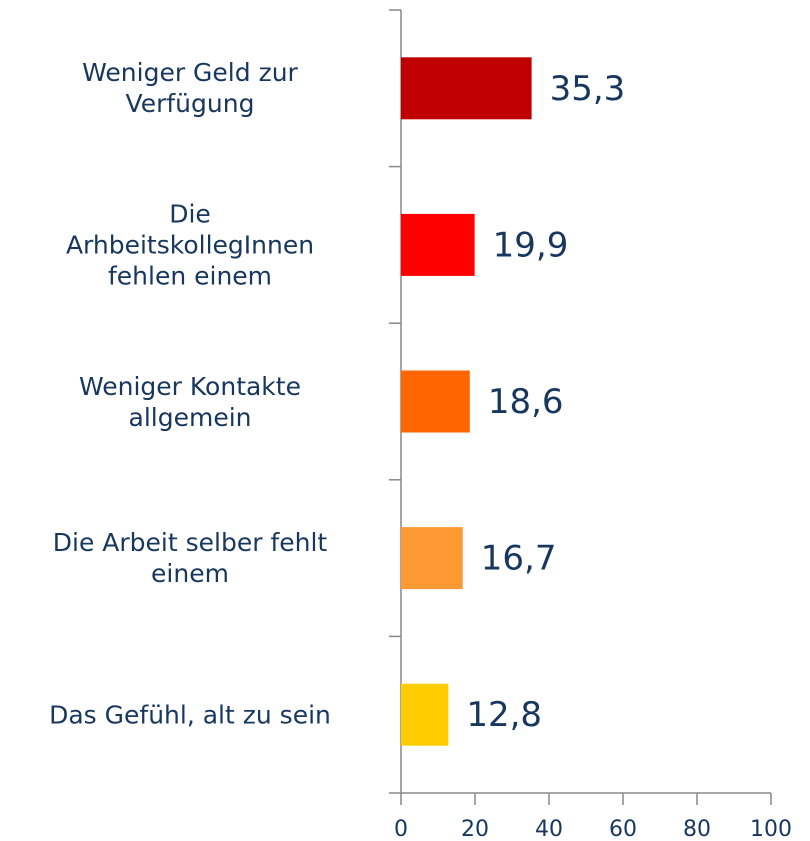 This screenshot has width=810, height=841. What do you see at coordinates (623, 829) in the screenshot?
I see `x-tick-label: 60` at bounding box center [623, 829].